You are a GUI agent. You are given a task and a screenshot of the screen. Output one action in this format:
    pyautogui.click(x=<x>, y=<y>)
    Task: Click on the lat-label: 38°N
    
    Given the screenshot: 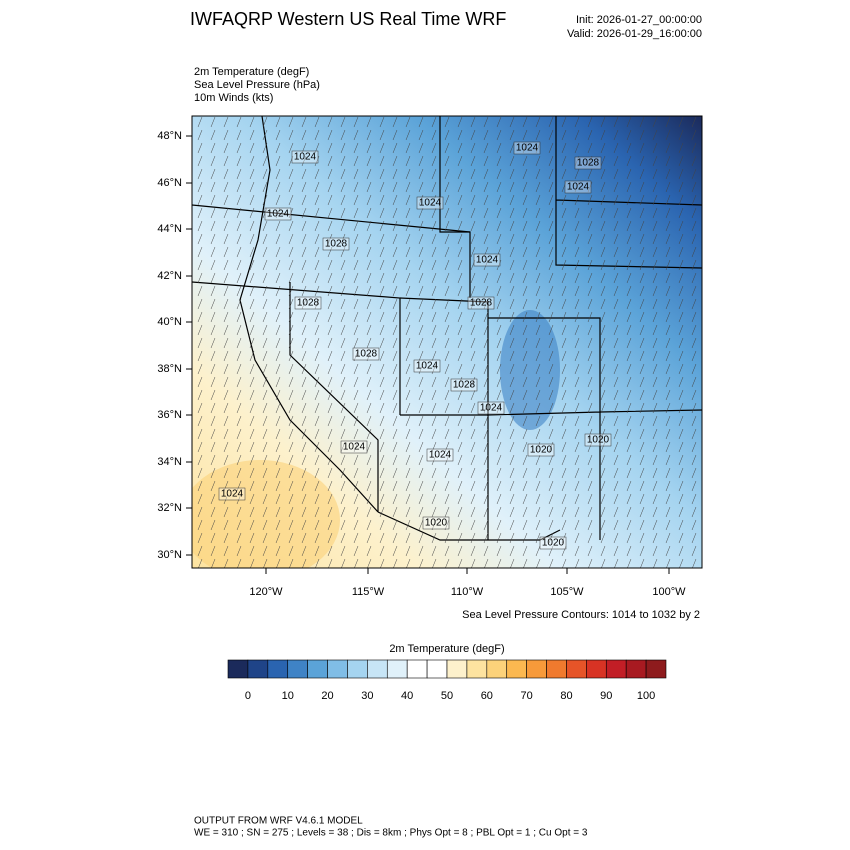 What is the action you would take?
    pyautogui.click(x=169, y=369)
    